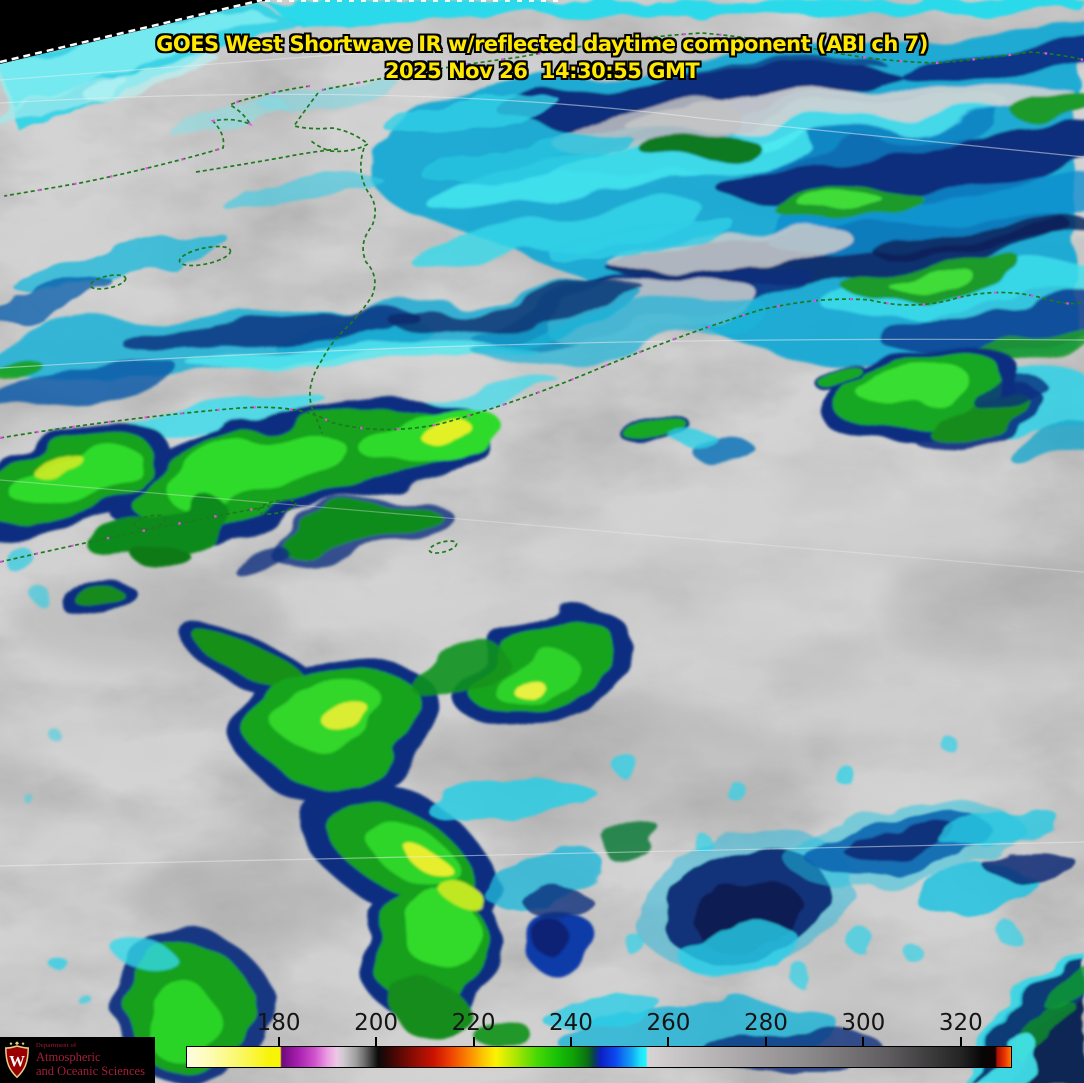 This screenshot has width=1084, height=1083. What do you see at coordinates (343, 290) in the screenshot?
I see `coastline-west-alaska` at bounding box center [343, 290].